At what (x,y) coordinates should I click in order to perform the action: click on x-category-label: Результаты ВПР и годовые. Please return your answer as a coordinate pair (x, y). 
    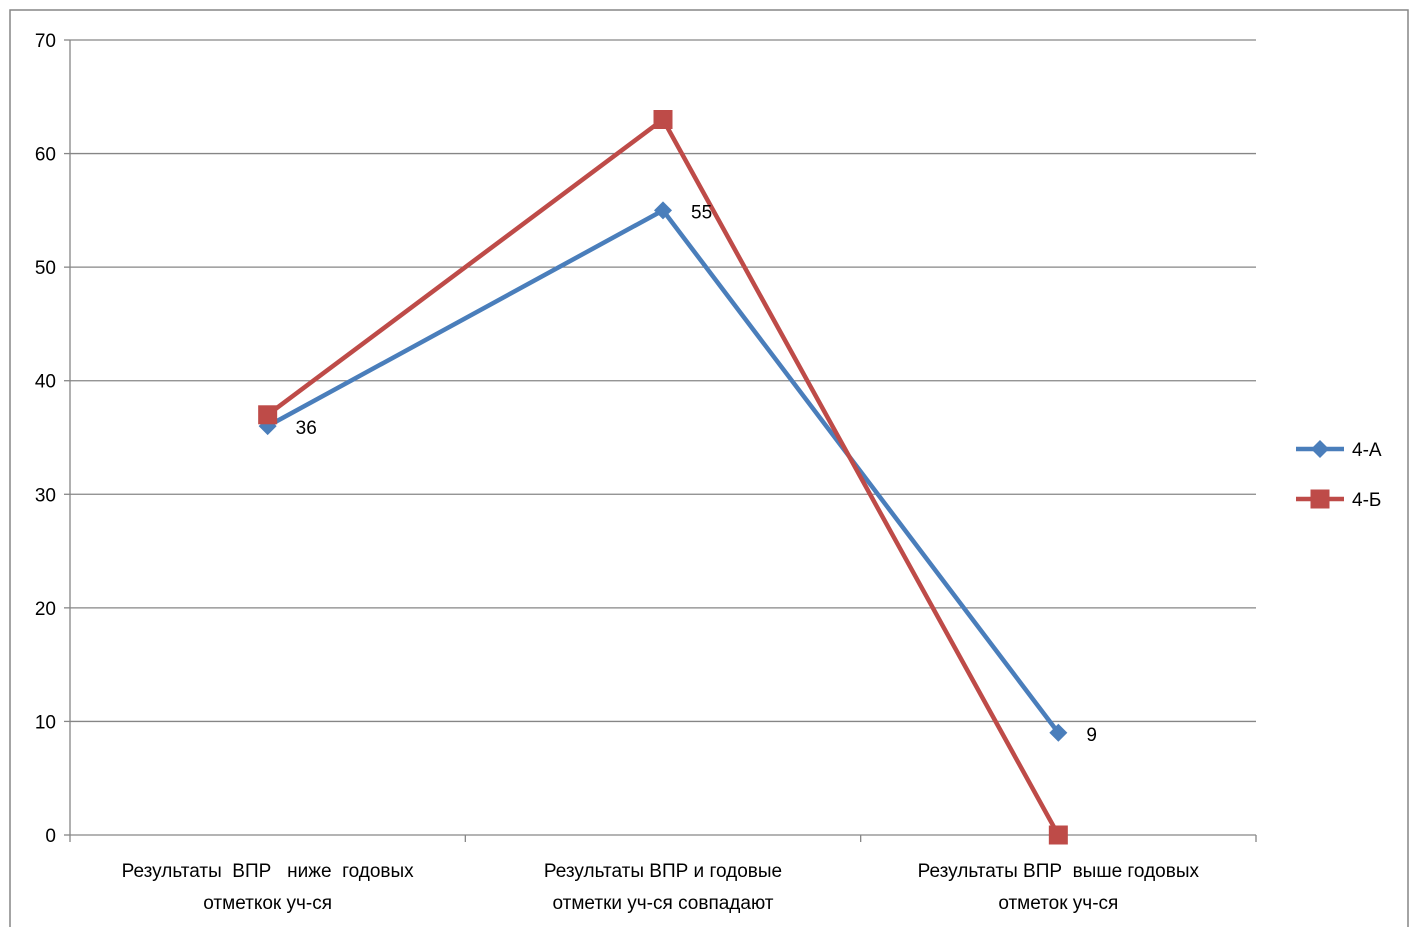
    Looking at the image, I should click on (663, 871).